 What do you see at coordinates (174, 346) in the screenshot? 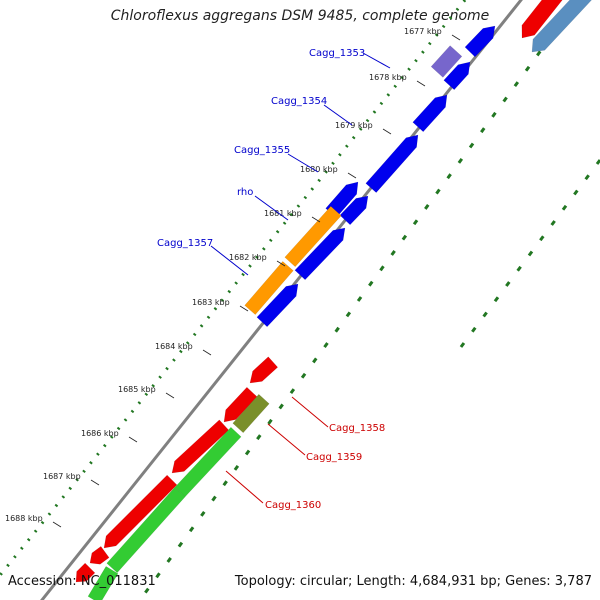
I see `tick-label: 1684 kbp` at bounding box center [174, 346].